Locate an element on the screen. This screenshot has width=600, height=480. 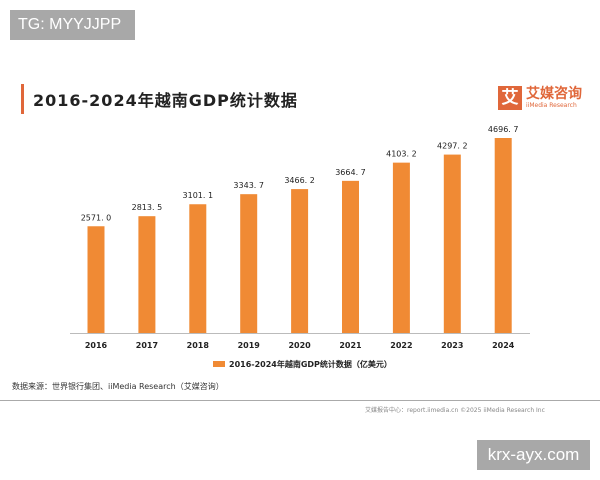
legend-label: 2016-2024年越南GDP统计数据（亿美元） is located at coordinates (310, 364).